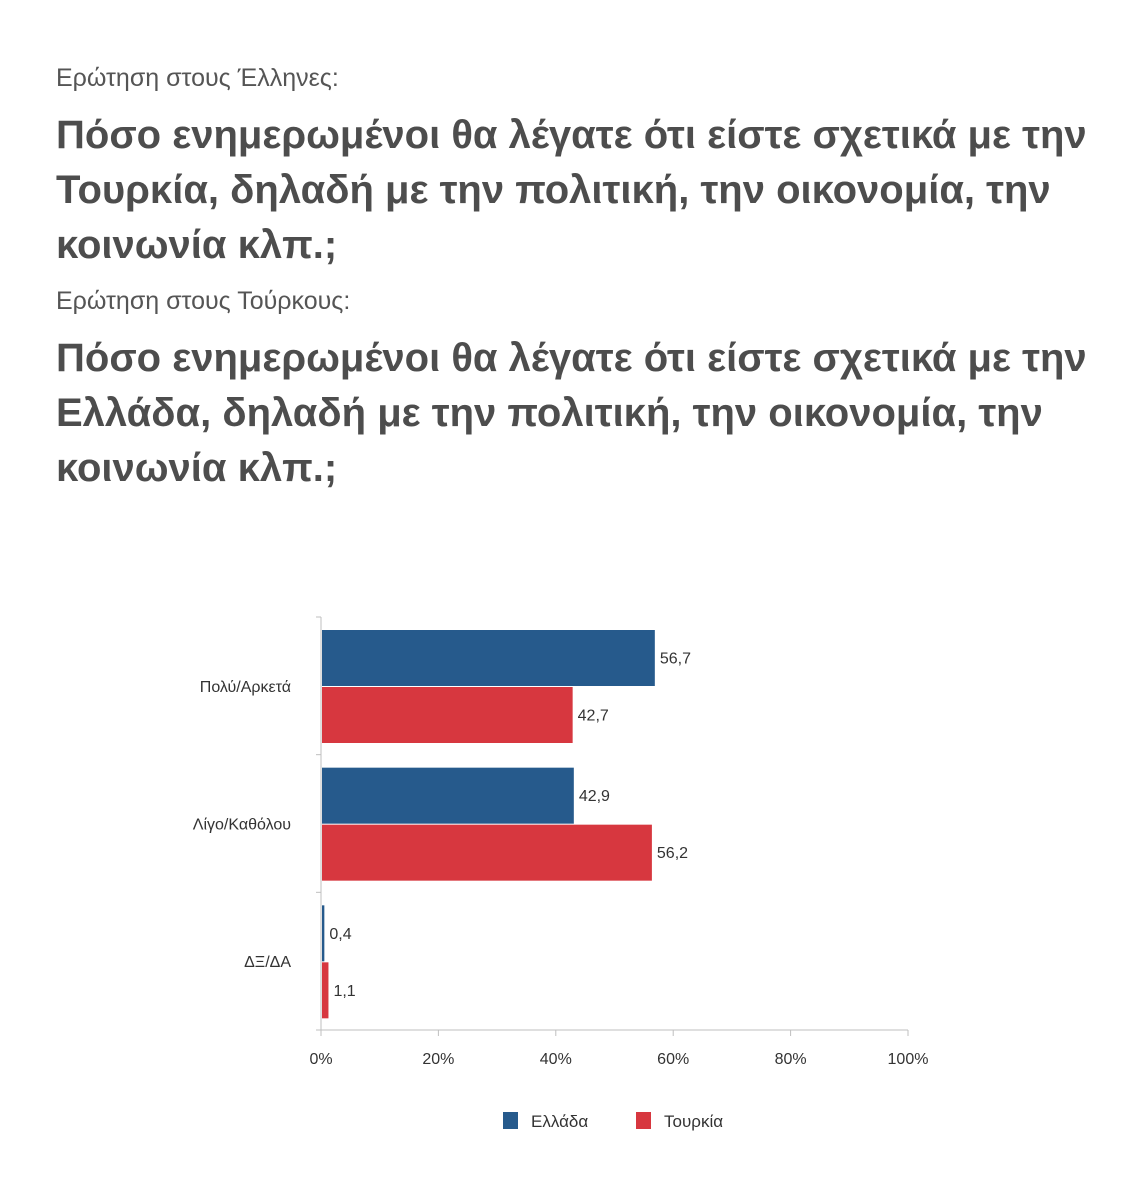 The image size is (1139, 1204). Describe the element at coordinates (203, 301) in the screenshot. I see `question-turks-label: Ερώτηση στους Τούρκους:` at that location.